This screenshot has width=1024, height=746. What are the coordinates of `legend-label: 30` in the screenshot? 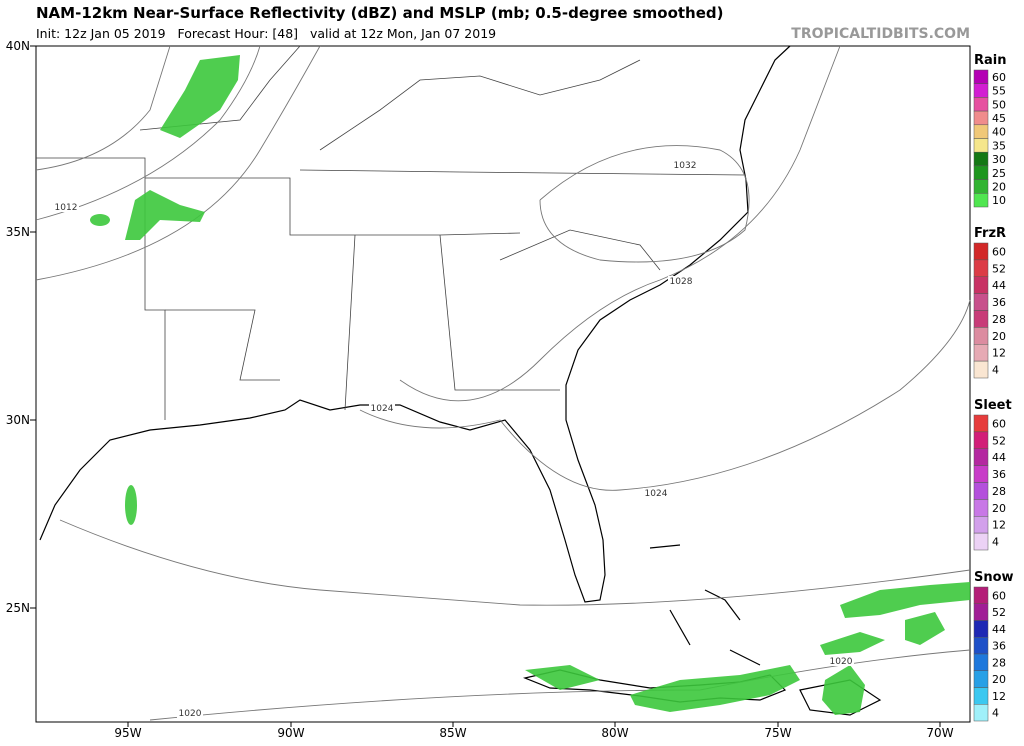 It's located at (999, 159).